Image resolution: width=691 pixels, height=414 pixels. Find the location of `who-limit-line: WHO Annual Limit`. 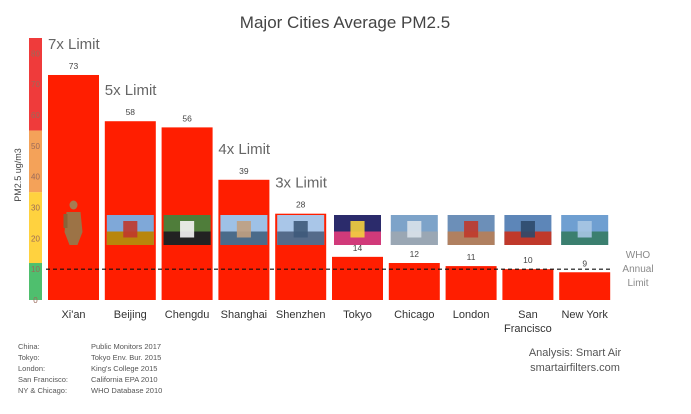

who-limit-line: WHO Annual Limit is located at coordinates (350, 269).